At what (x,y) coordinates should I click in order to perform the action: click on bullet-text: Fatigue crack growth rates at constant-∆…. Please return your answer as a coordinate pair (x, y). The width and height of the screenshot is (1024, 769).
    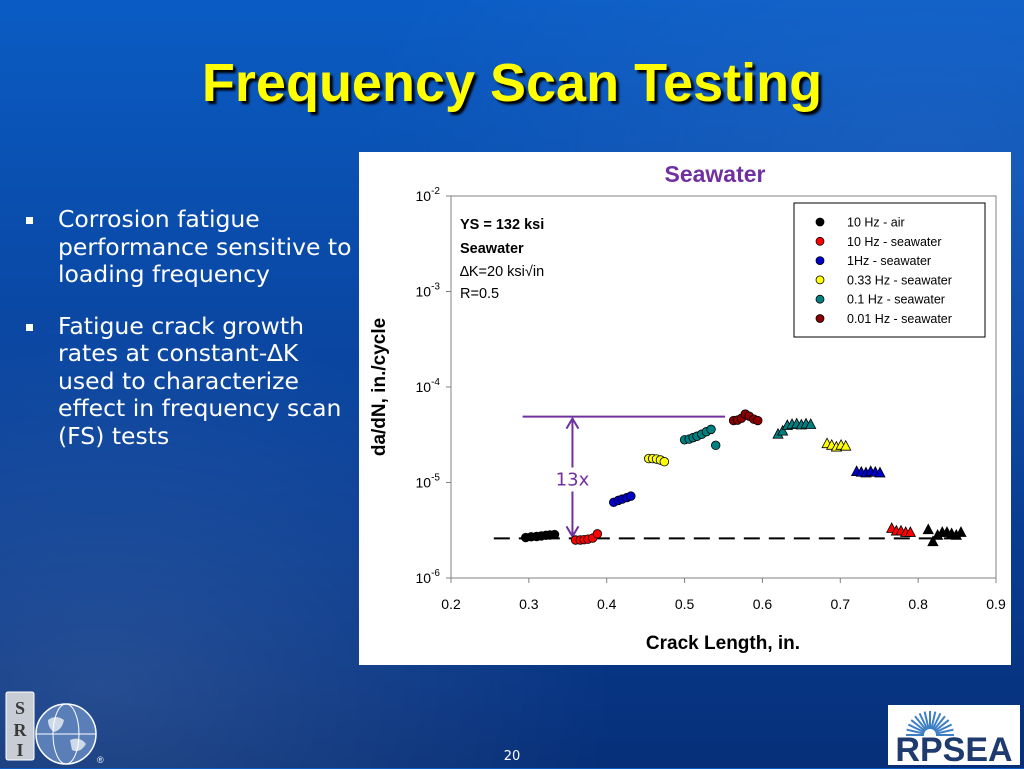
    Looking at the image, I should click on (200, 380).